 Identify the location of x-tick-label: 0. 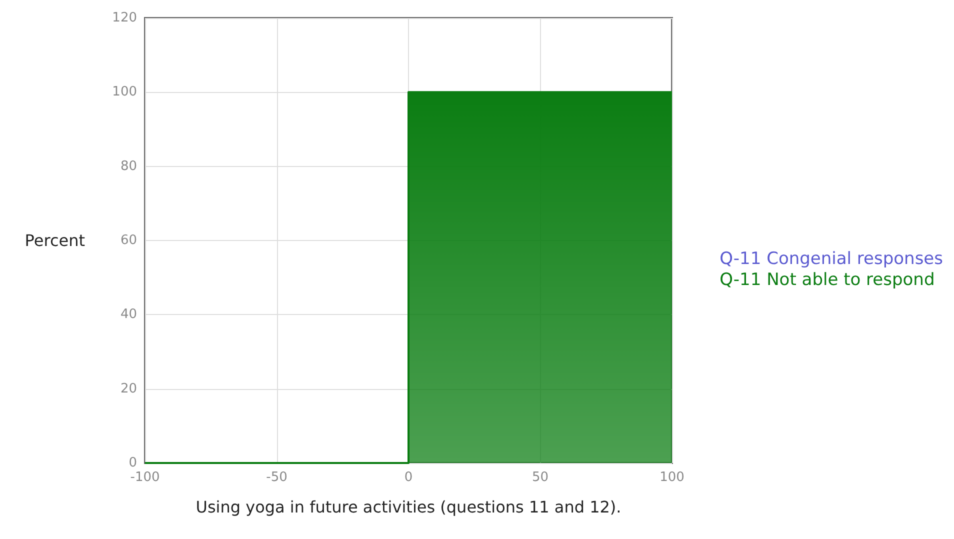
(408, 477).